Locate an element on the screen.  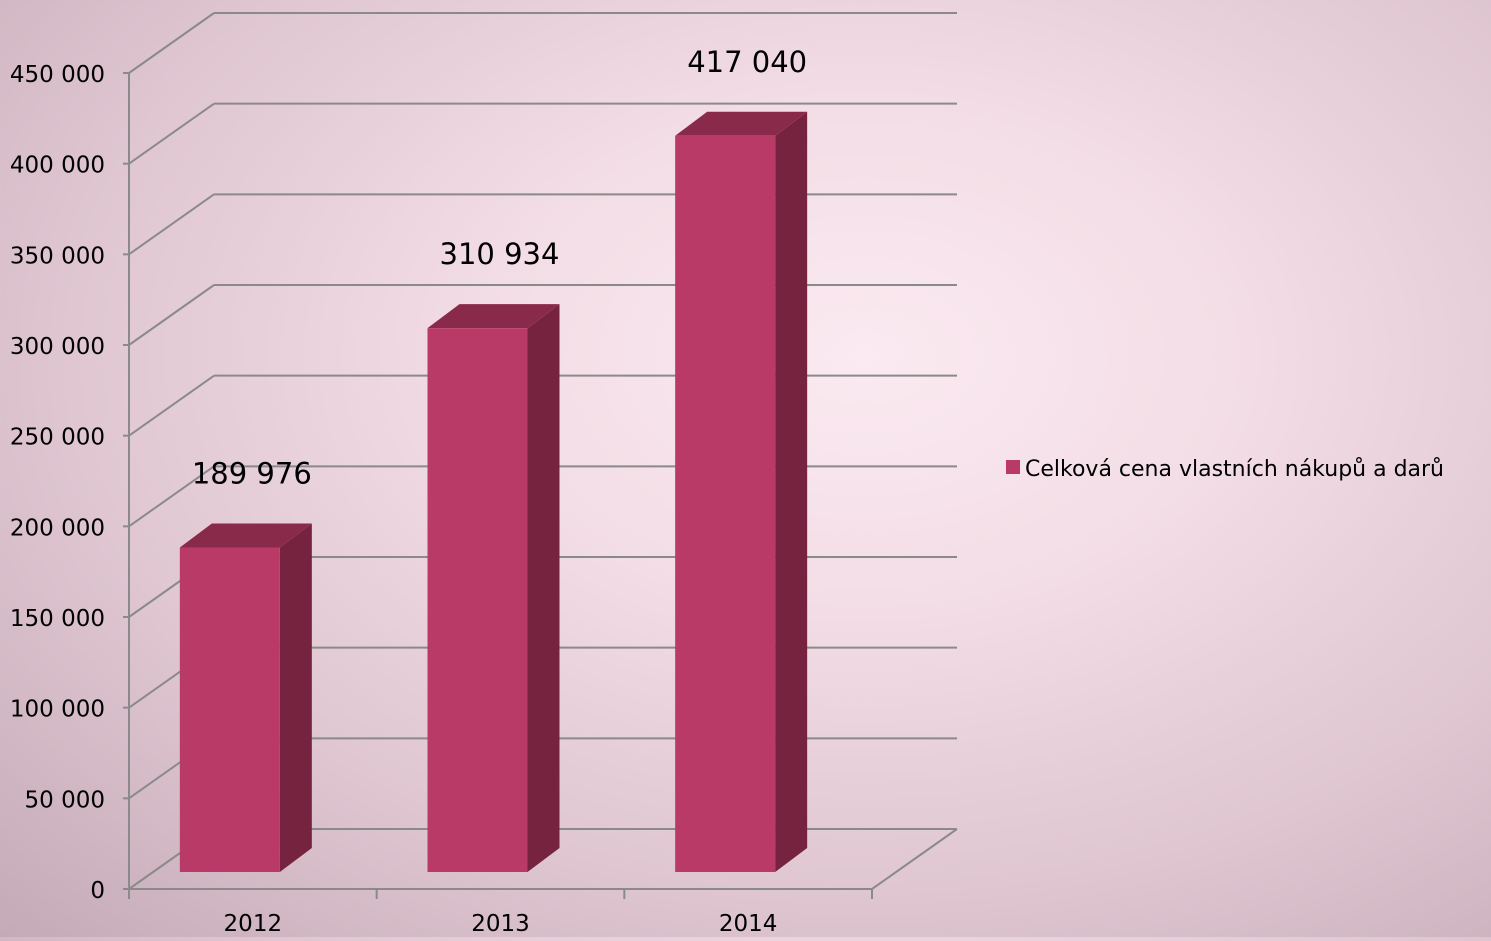
y-tick-label: 400 000 is located at coordinates (57, 166).